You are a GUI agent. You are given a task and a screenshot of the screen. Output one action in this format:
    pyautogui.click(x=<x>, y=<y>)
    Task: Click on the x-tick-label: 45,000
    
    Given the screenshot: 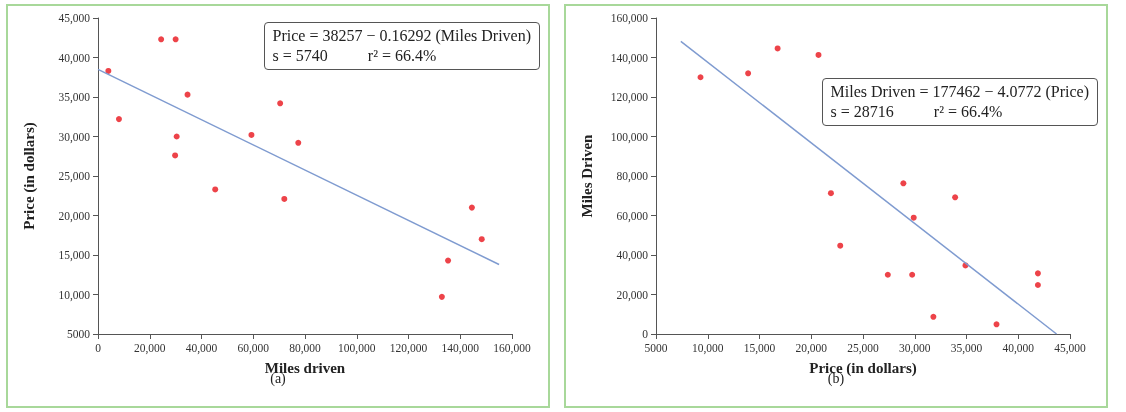 What is the action you would take?
    pyautogui.click(x=1070, y=348)
    